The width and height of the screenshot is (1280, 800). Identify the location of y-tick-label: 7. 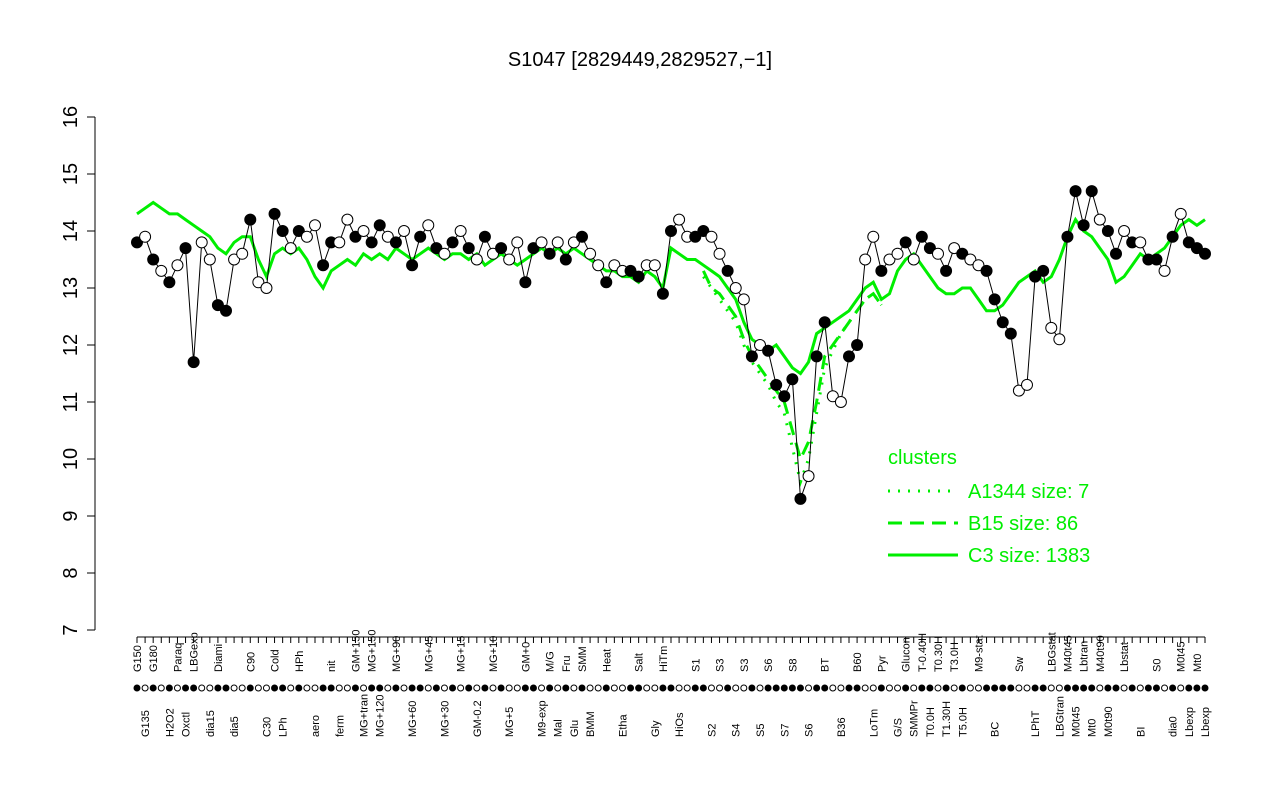
(71, 629).